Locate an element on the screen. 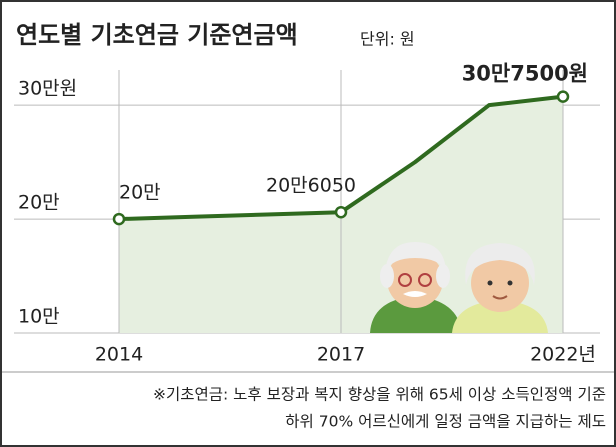 This screenshot has width=616, height=447. footnote: 하위 70% 어르신에게 일정 금액을 지급하는 제도 is located at coordinates (445, 422).